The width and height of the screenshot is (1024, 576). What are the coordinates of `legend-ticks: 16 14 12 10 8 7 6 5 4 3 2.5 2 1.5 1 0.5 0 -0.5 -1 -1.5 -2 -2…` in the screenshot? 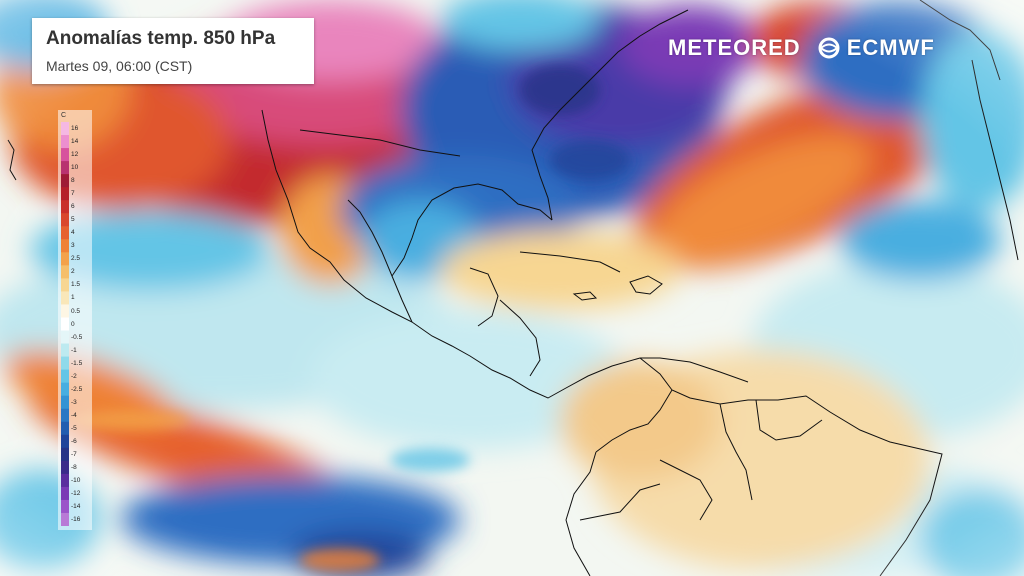 It's located at (81, 324).